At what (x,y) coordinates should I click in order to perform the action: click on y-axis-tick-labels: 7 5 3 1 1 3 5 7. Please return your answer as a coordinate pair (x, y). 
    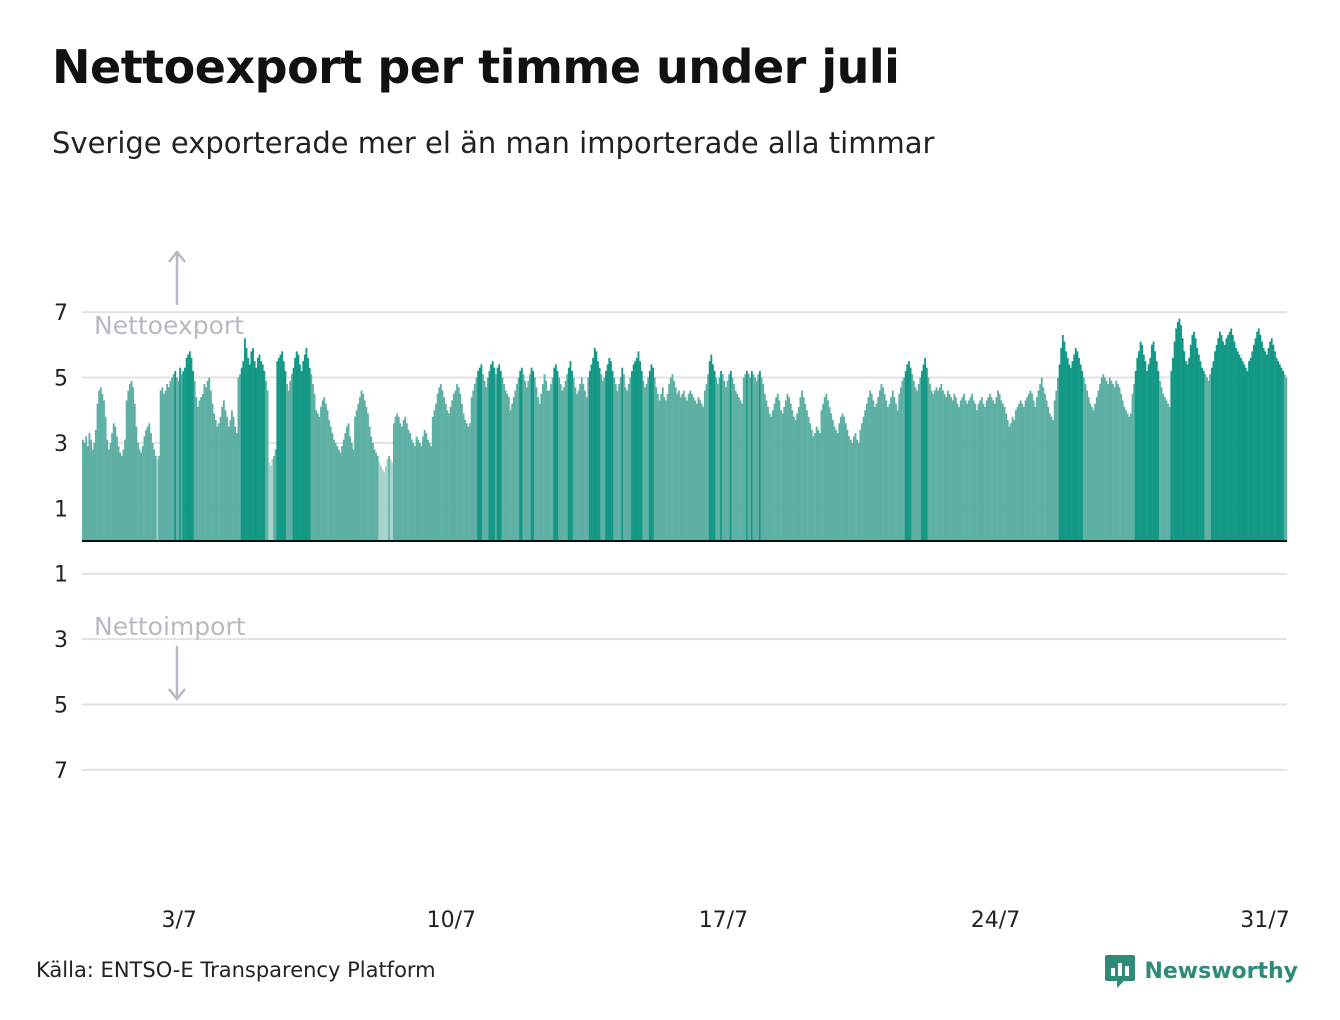
    Looking at the image, I should click on (61, 542).